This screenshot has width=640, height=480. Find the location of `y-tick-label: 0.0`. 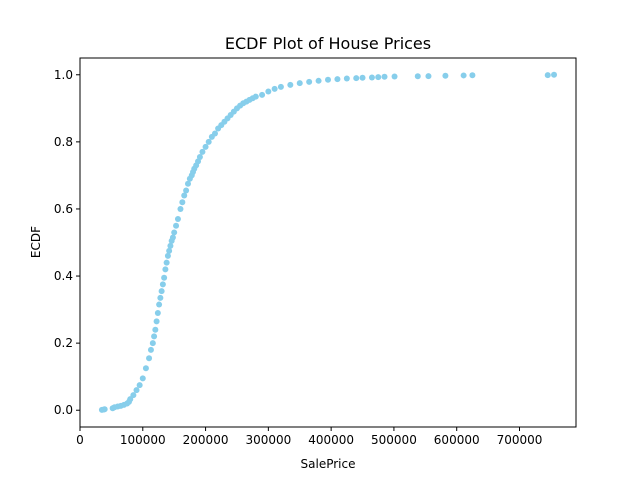

y-tick-label: 0.0 is located at coordinates (63, 410).